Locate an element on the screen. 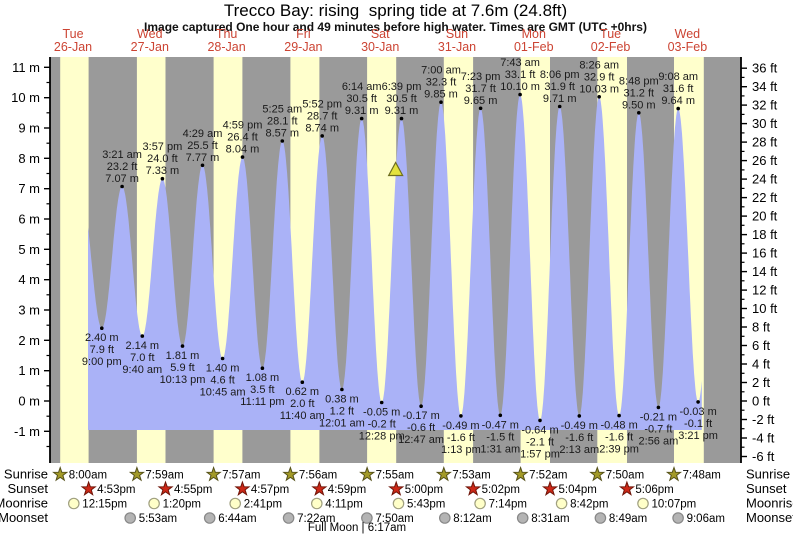  low-tide-annotation: 1.08 m is located at coordinates (263, 378).